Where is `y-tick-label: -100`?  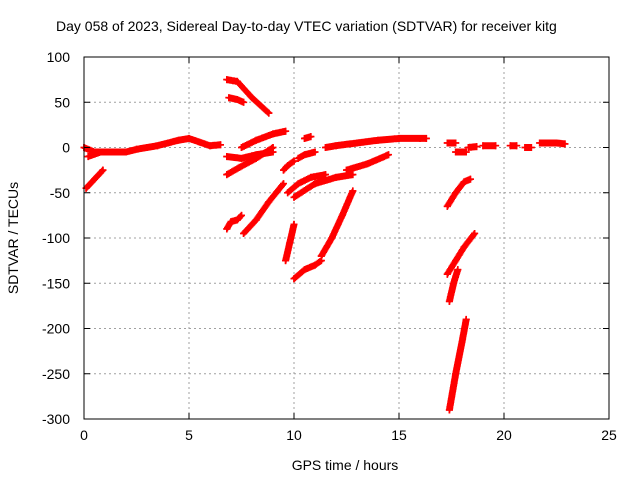
y-tick-label: -100 is located at coordinates (56, 238).